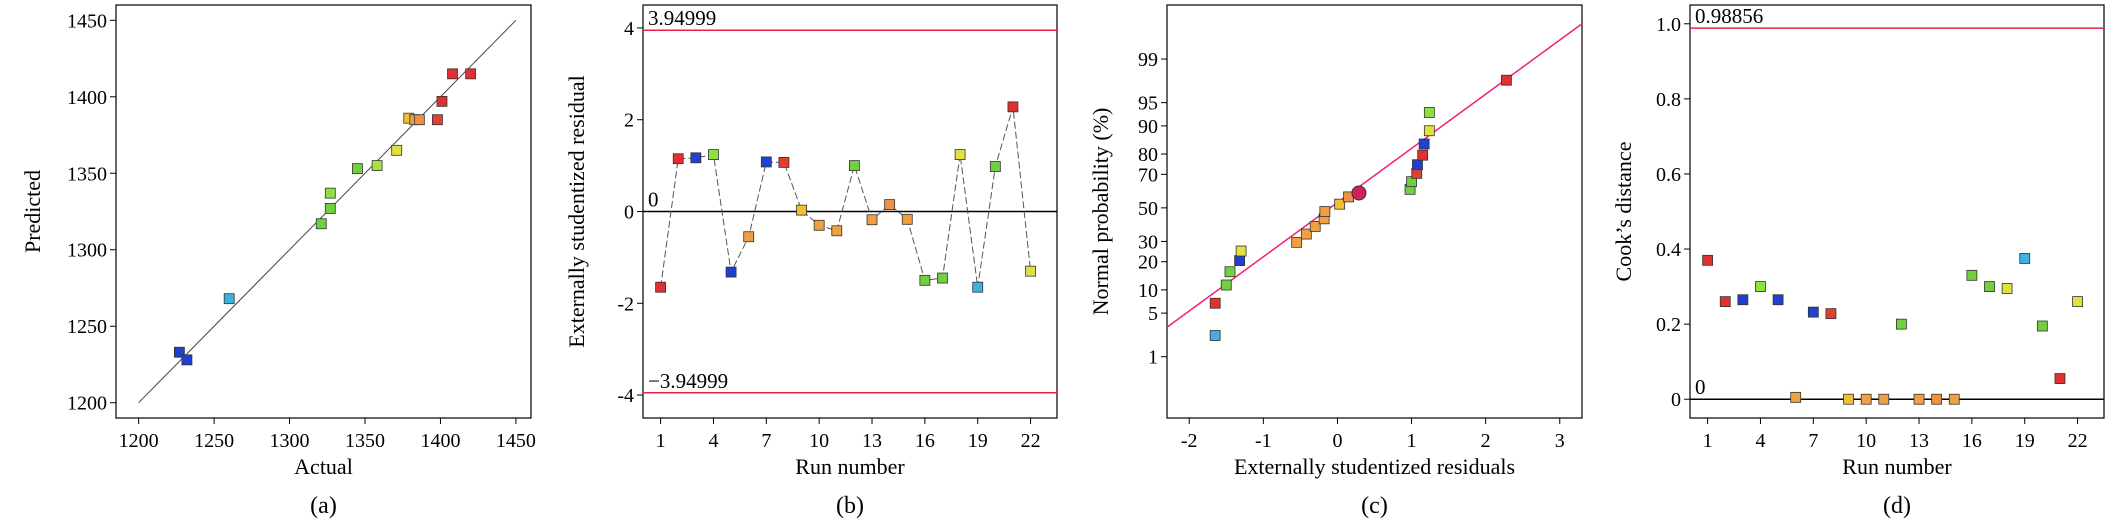 The width and height of the screenshot is (2126, 521). Describe the element at coordinates (2078, 441) in the screenshot. I see `x-tick-label: 22` at that location.